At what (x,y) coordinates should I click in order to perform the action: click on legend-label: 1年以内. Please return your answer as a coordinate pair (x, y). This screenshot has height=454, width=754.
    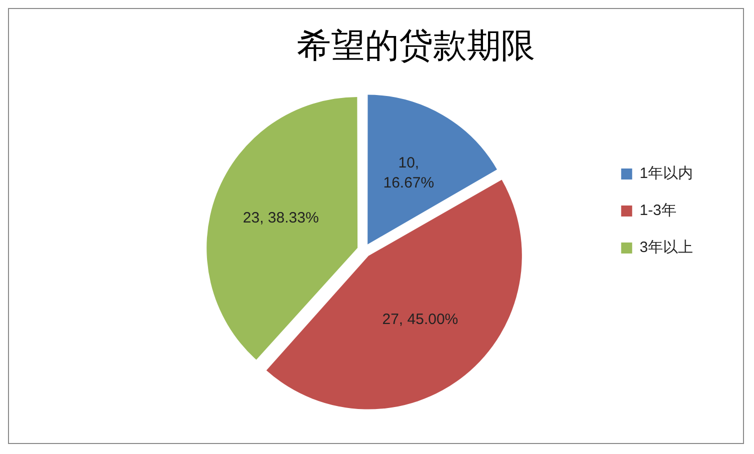
    Looking at the image, I should click on (666, 173).